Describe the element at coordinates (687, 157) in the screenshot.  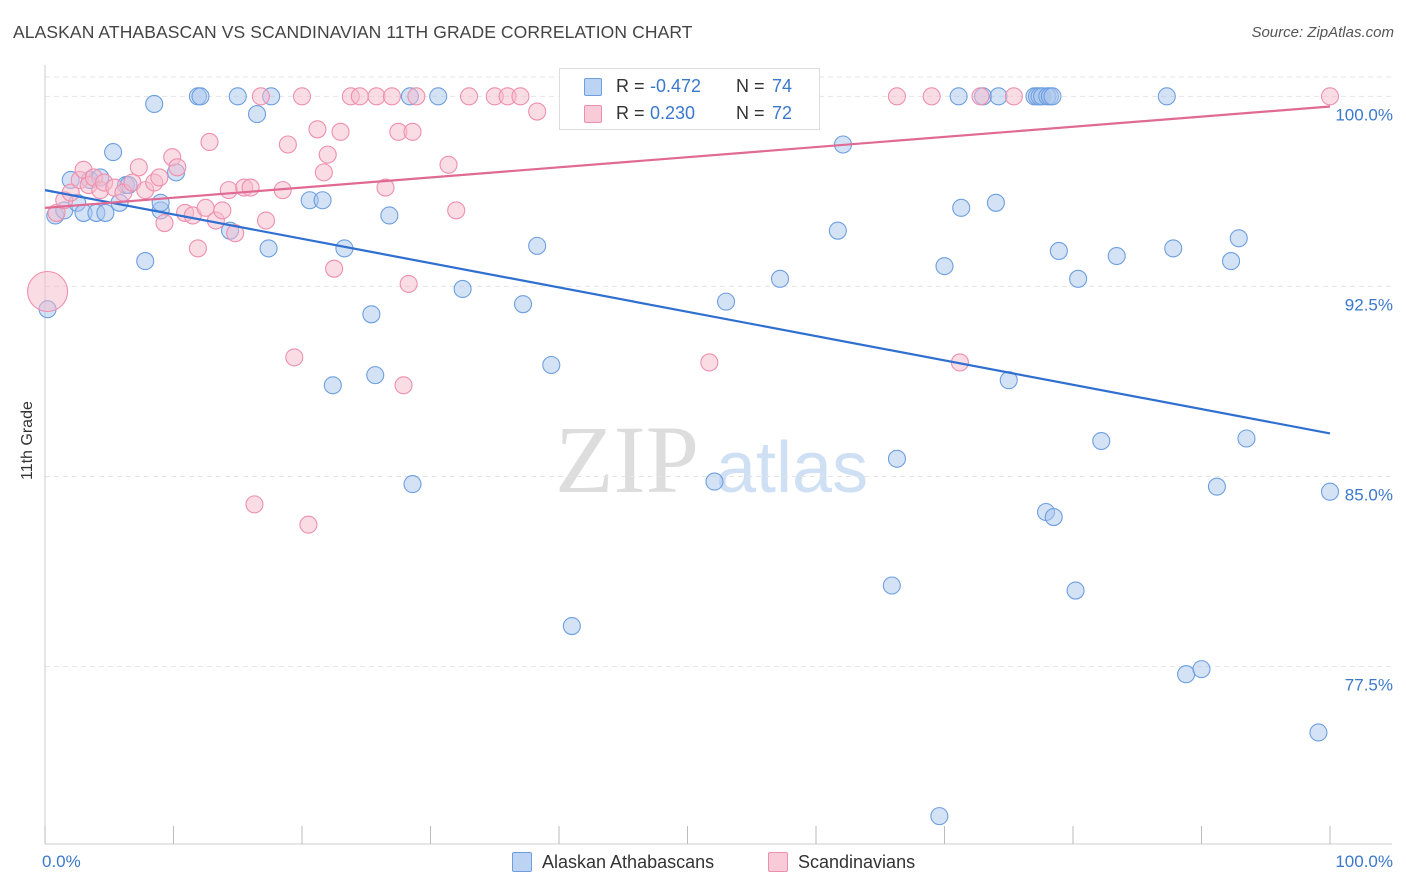
I see `scandinavian-trend-line` at that location.